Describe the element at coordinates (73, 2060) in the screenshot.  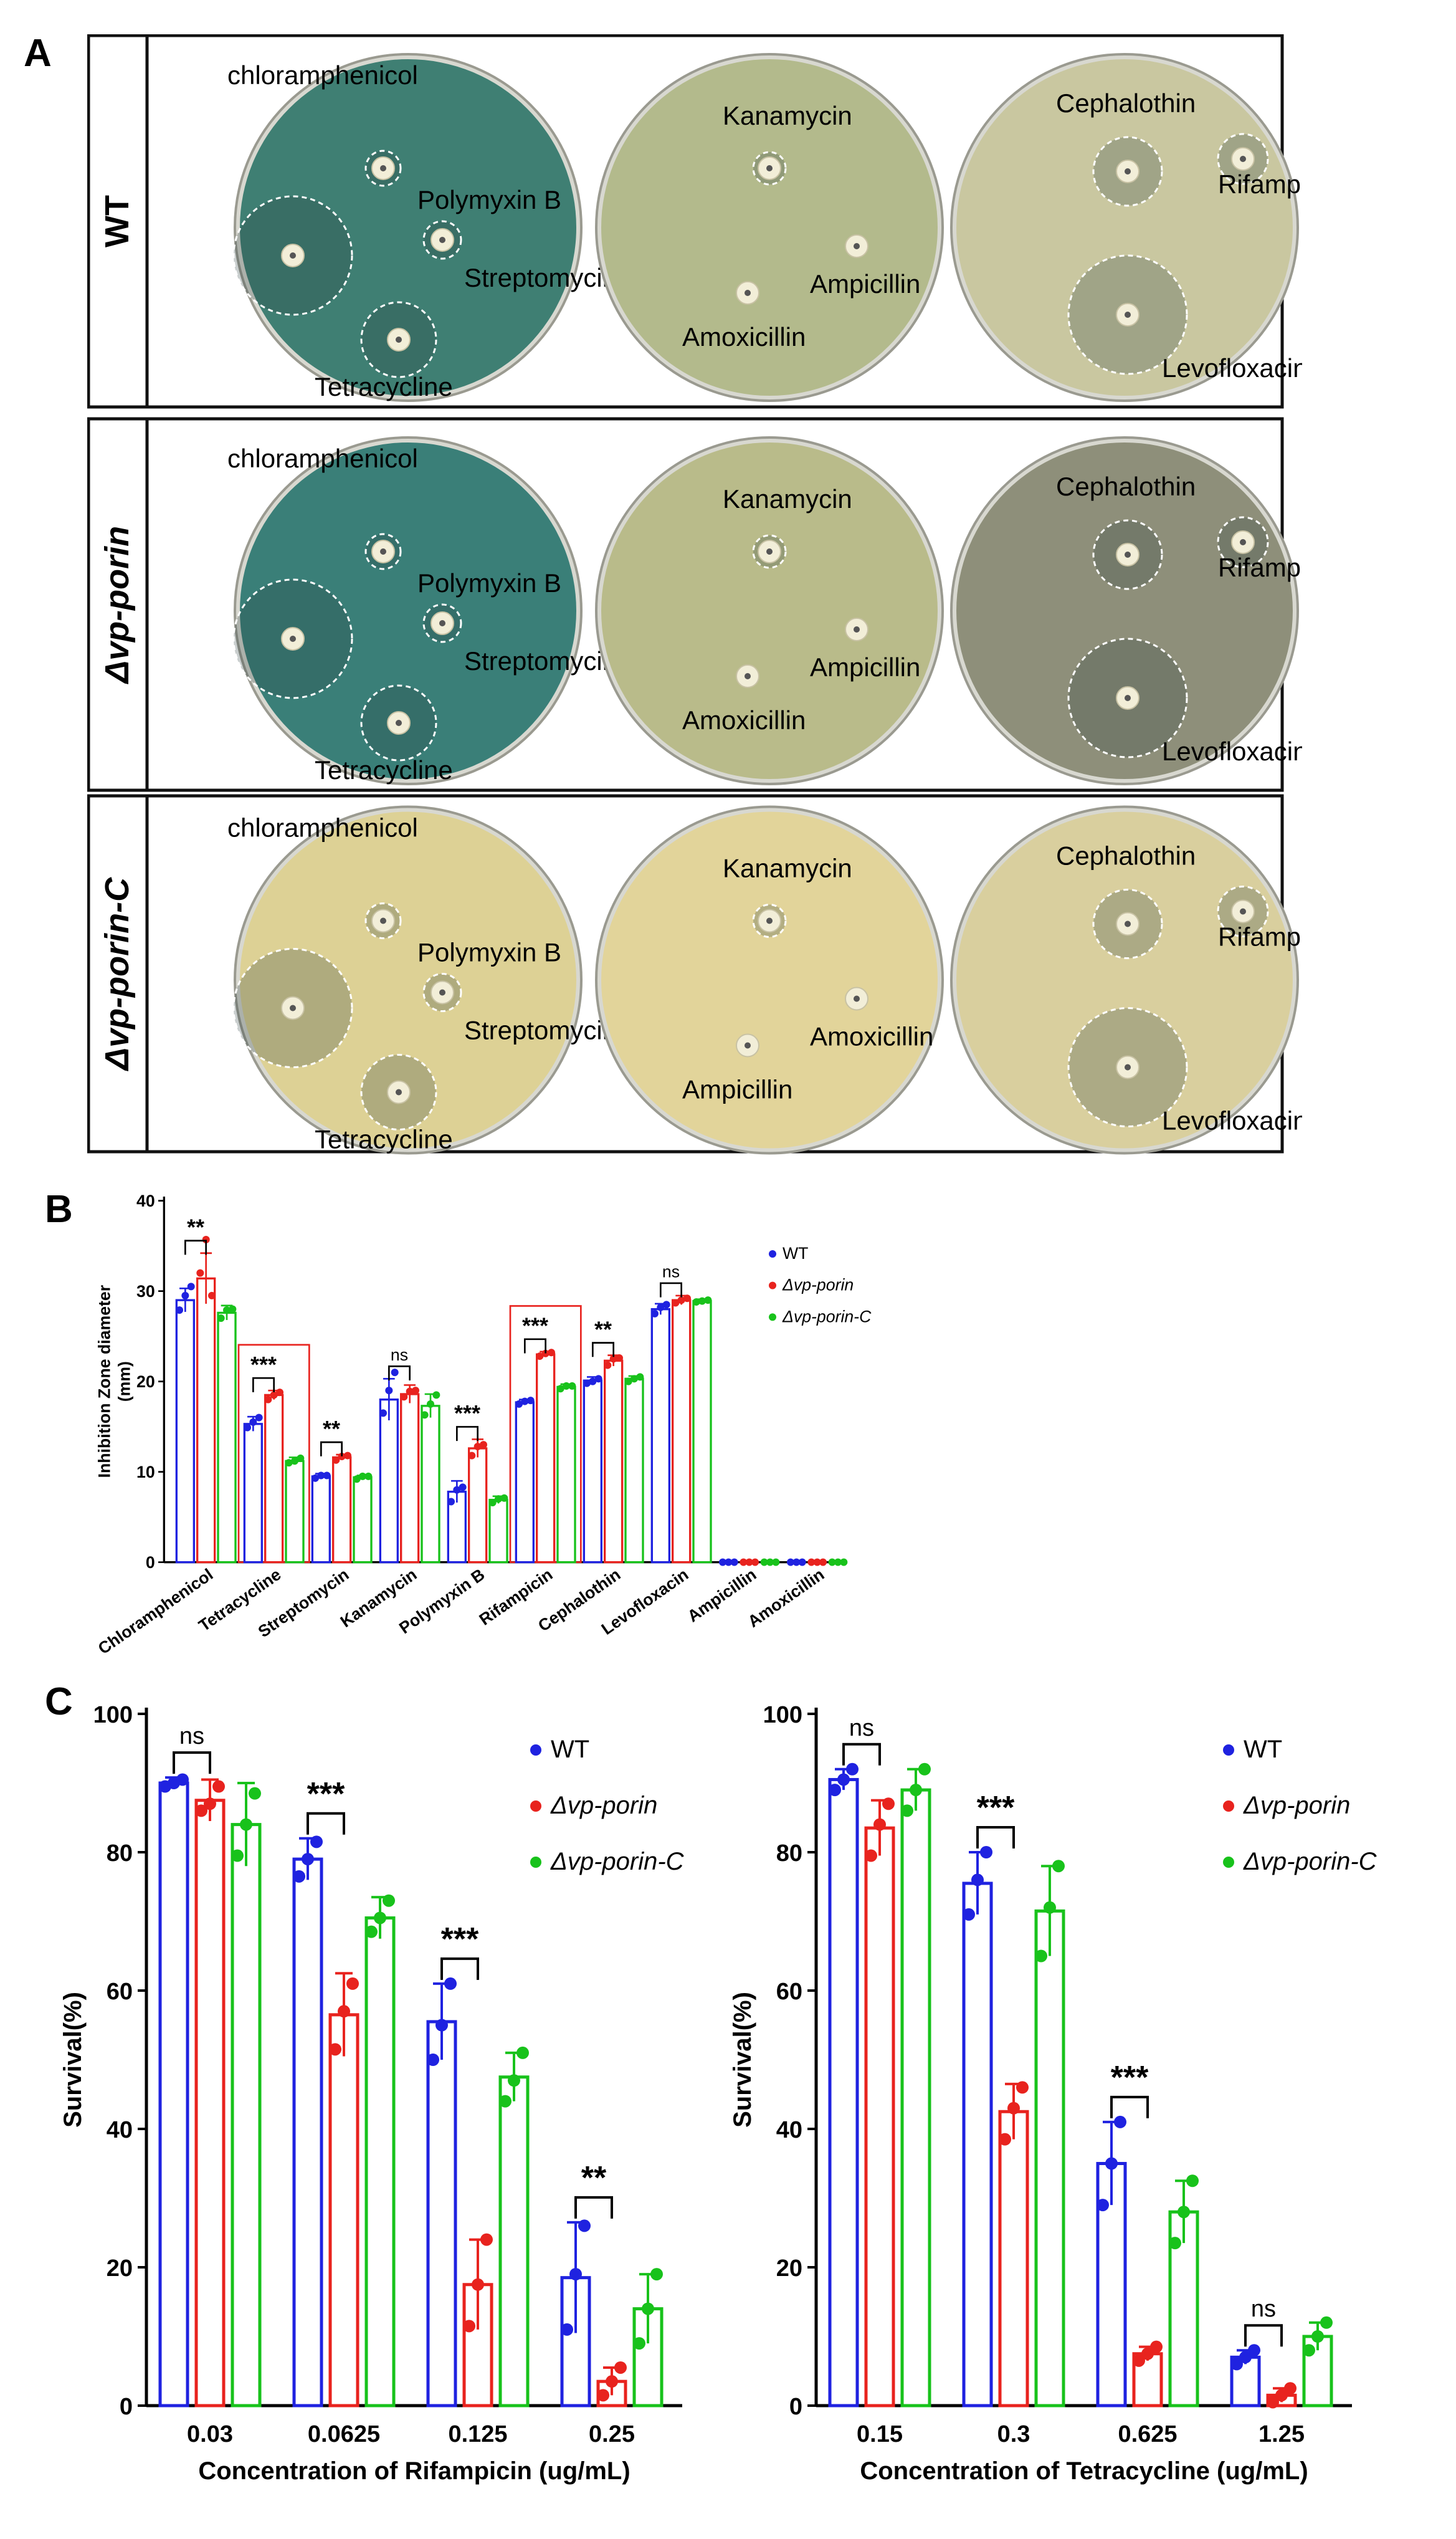
I see `y-axis-label-line: Survival(%)` at that location.